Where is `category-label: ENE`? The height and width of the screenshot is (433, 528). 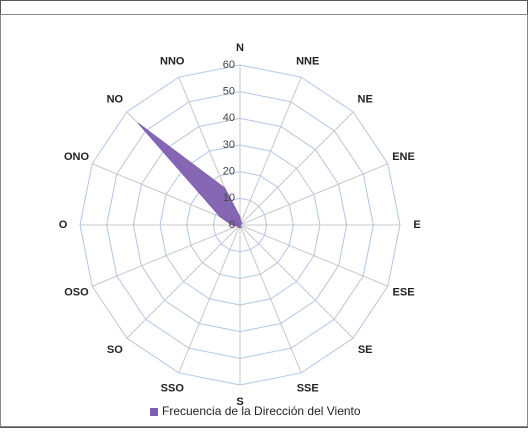 category-label: ENE is located at coordinates (403, 157).